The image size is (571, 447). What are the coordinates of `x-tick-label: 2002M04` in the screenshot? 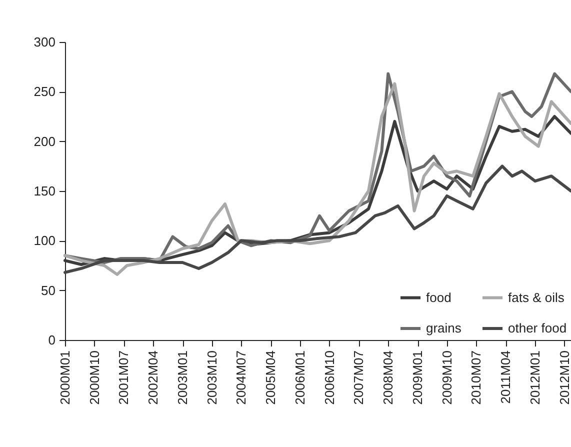 It's located at (153, 377).